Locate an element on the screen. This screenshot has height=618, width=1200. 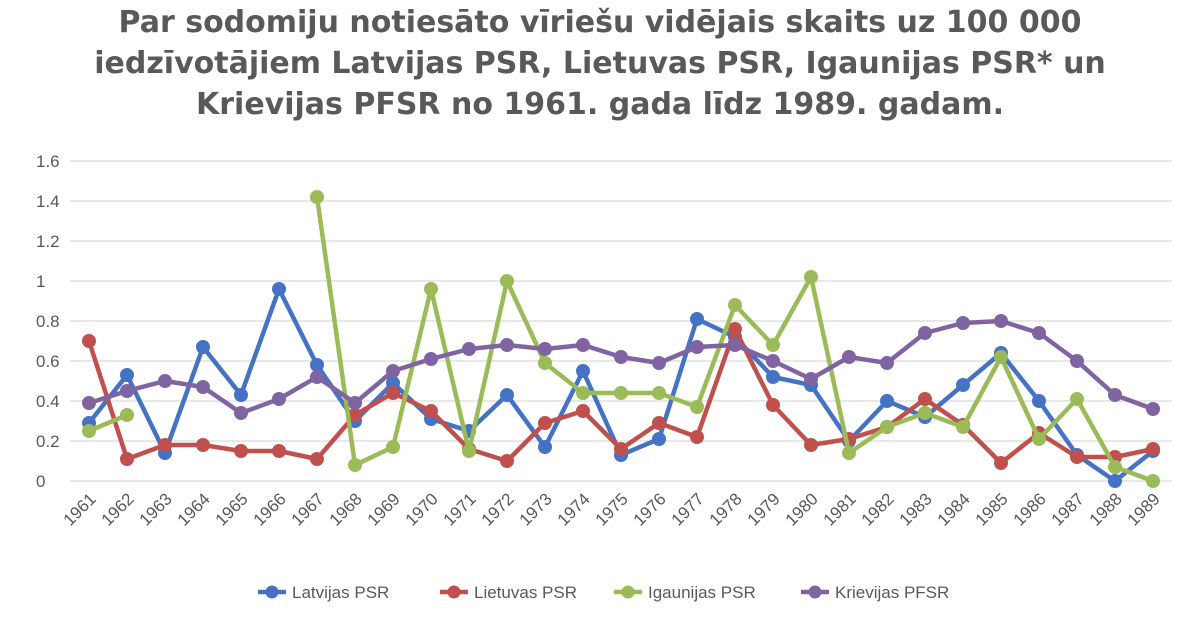
x-tick-label: 1971 is located at coordinates (460, 509).